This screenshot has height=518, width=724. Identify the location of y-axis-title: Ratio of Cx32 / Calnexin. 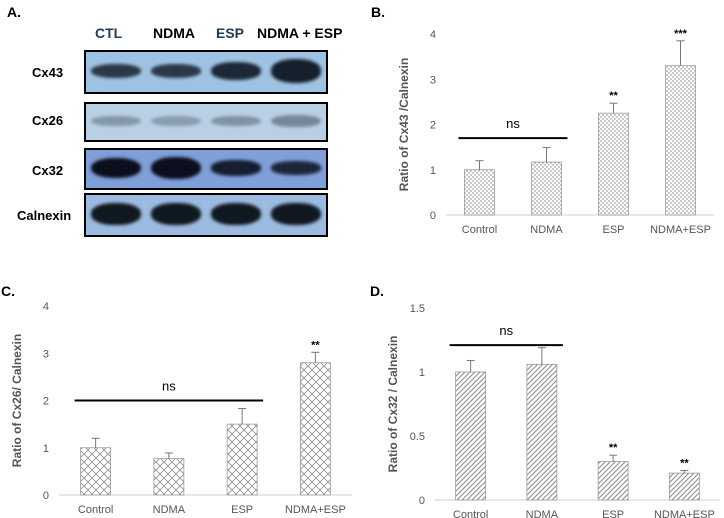
(393, 404).